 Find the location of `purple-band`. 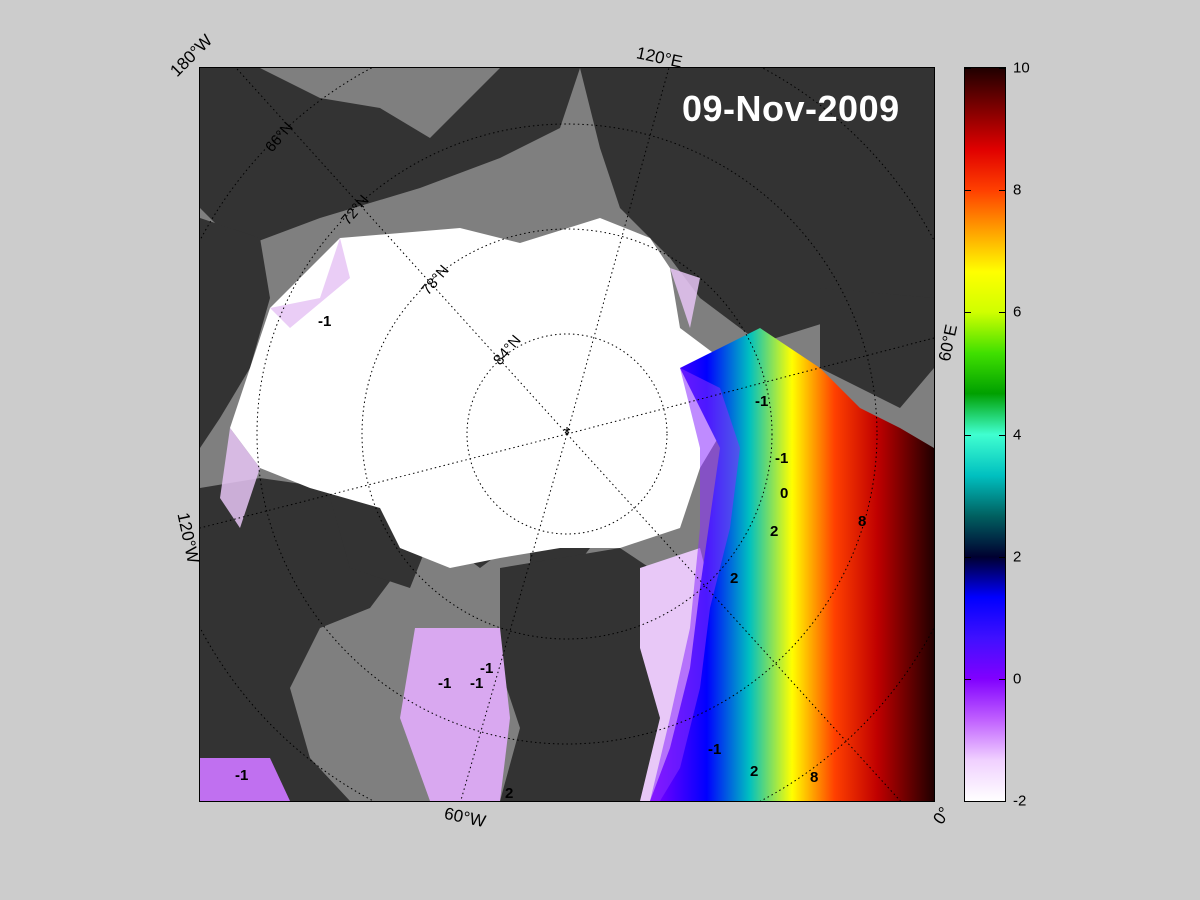

purple-band is located at coordinates (695, 584).